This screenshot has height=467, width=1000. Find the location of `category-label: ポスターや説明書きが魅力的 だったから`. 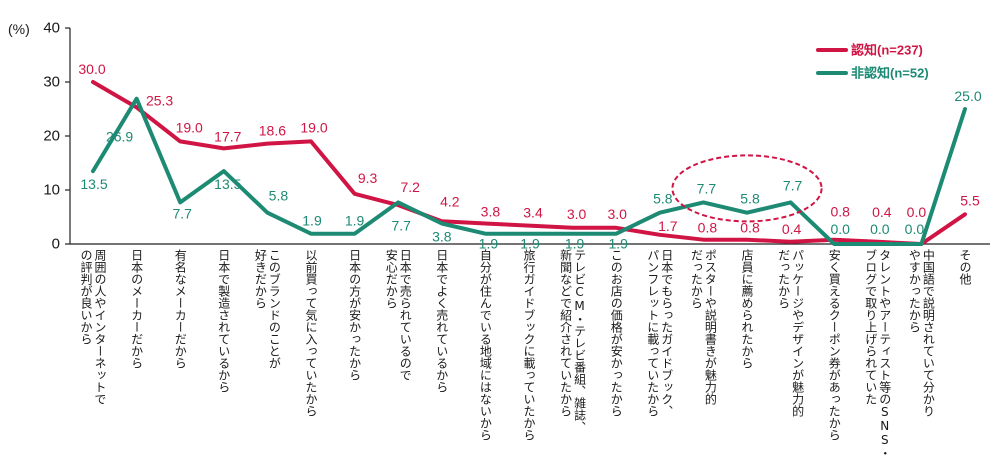

category-label: ポスターや説明書きが魅力的 だったから is located at coordinates (703, 327).